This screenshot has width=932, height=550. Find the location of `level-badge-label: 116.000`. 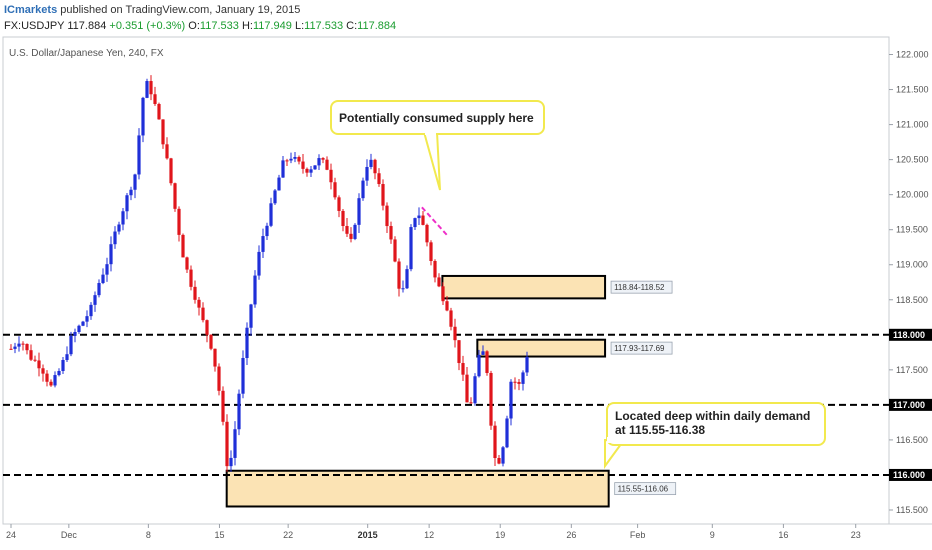

level-badge-label: 116.000 is located at coordinates (909, 475).